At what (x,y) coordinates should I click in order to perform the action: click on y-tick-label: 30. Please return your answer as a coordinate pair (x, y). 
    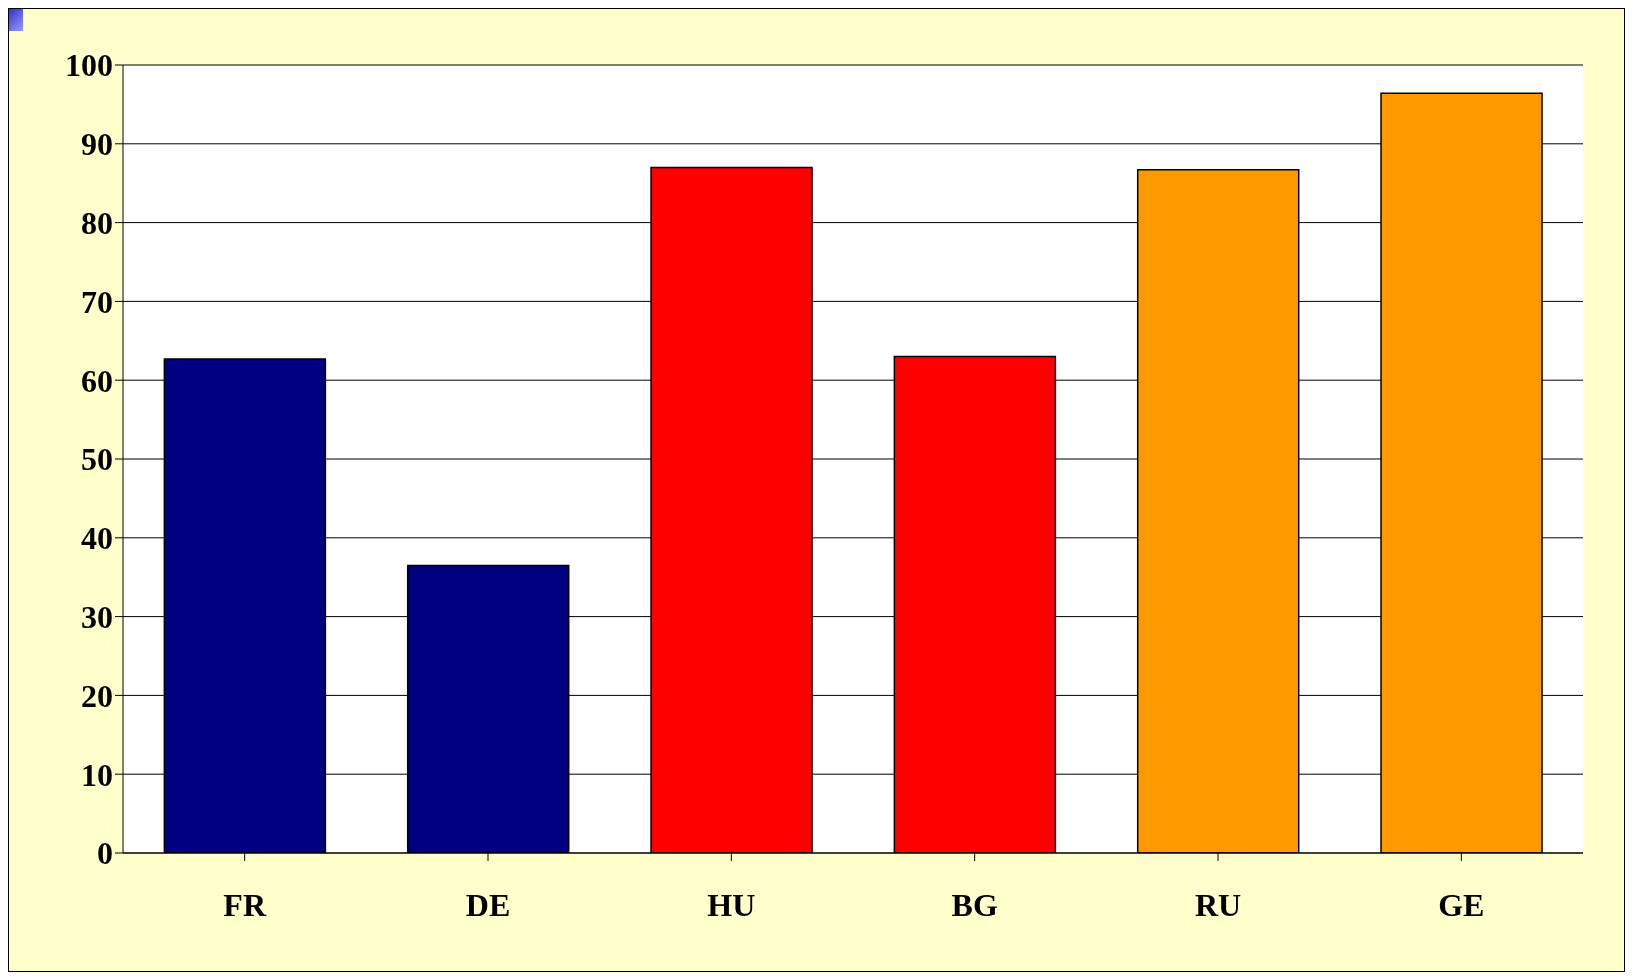
    Looking at the image, I should click on (97, 616).